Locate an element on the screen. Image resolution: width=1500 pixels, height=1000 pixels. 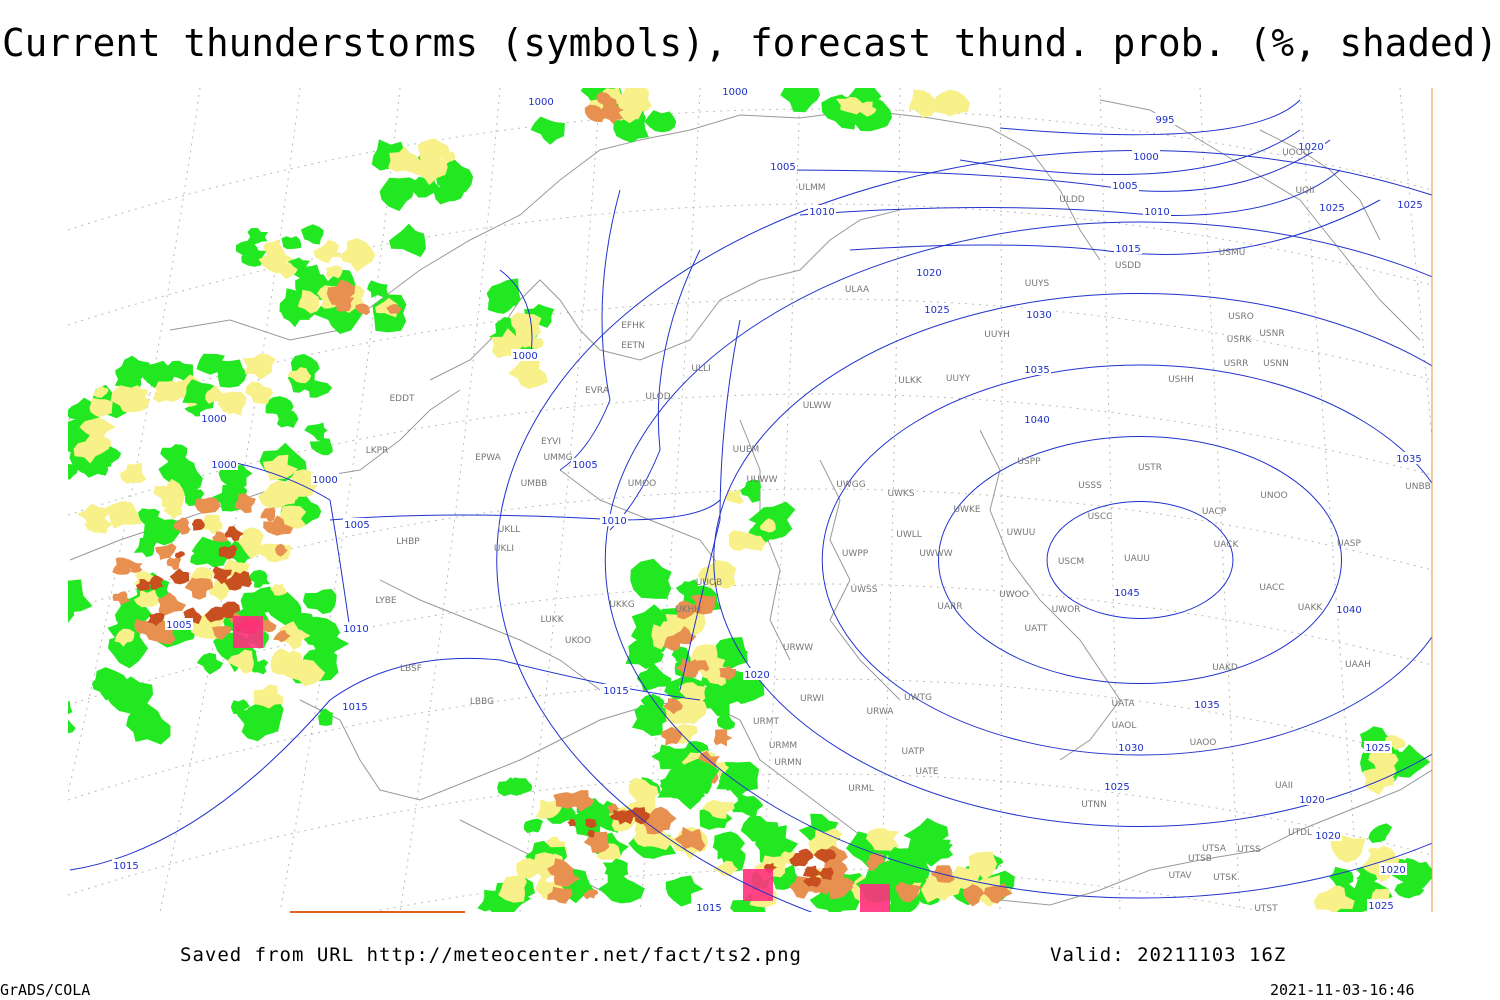
station-label: LHBP is located at coordinates (408, 542).